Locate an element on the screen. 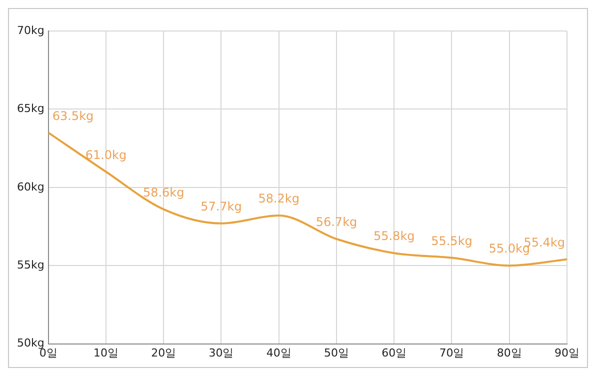 This screenshot has height=375, width=595. x-tick-label: 40일 is located at coordinates (279, 353).